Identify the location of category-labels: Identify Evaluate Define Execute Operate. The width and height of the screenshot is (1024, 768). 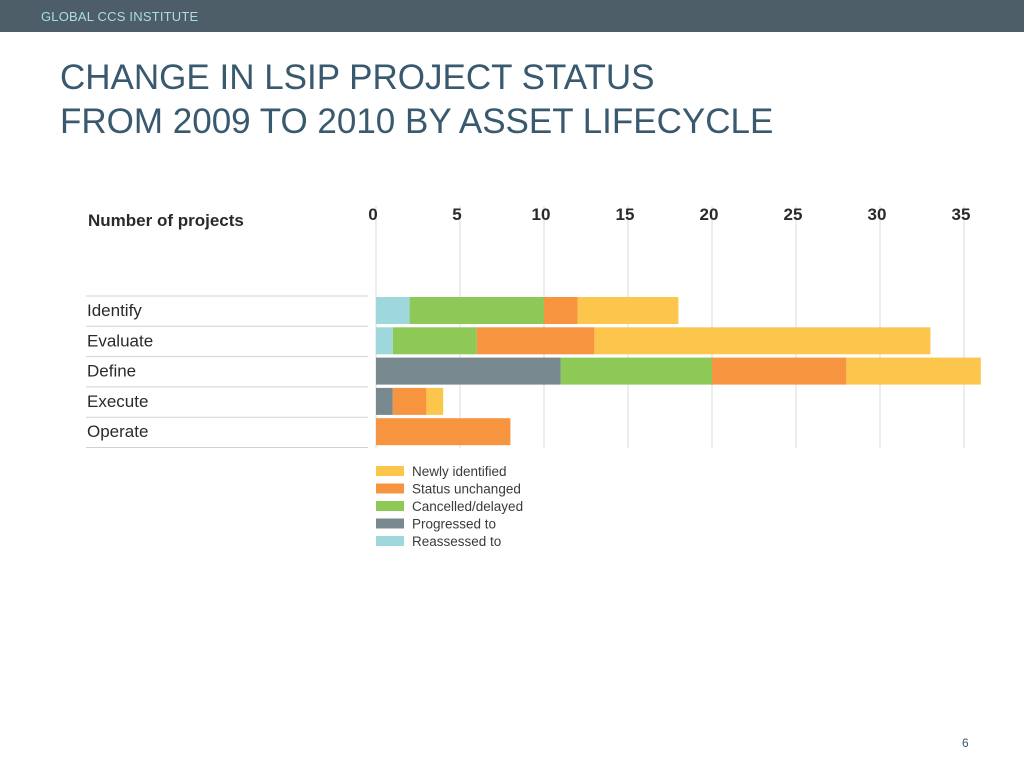
(120, 371).